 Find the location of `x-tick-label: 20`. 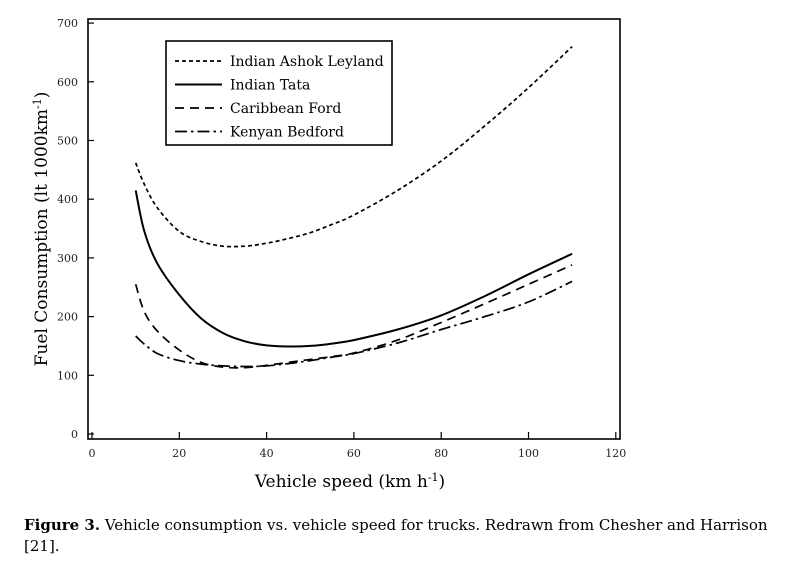

x-tick-label: 20 is located at coordinates (179, 453).